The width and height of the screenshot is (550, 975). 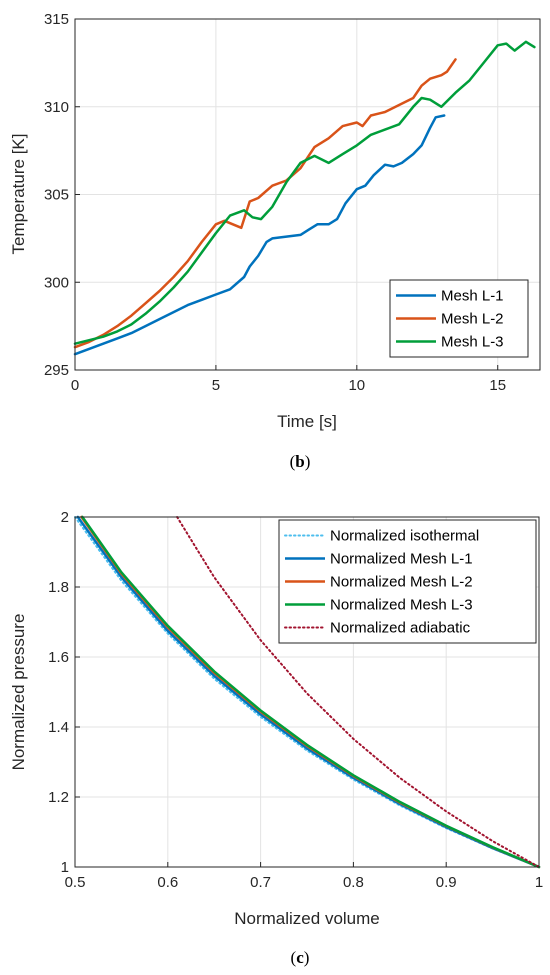 I want to click on x-tick-label: 1, so click(x=539, y=882).